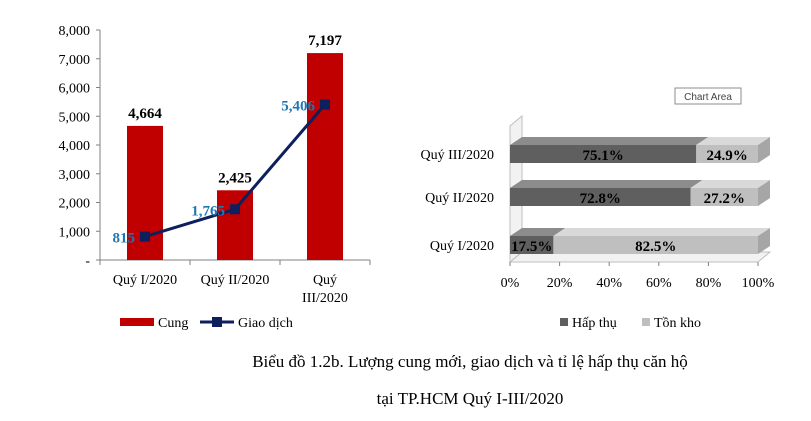 Image resolution: width=811 pixels, height=421 pixels. Describe the element at coordinates (235, 178) in the screenshot. I see `bar-value-label: 2,425` at that location.